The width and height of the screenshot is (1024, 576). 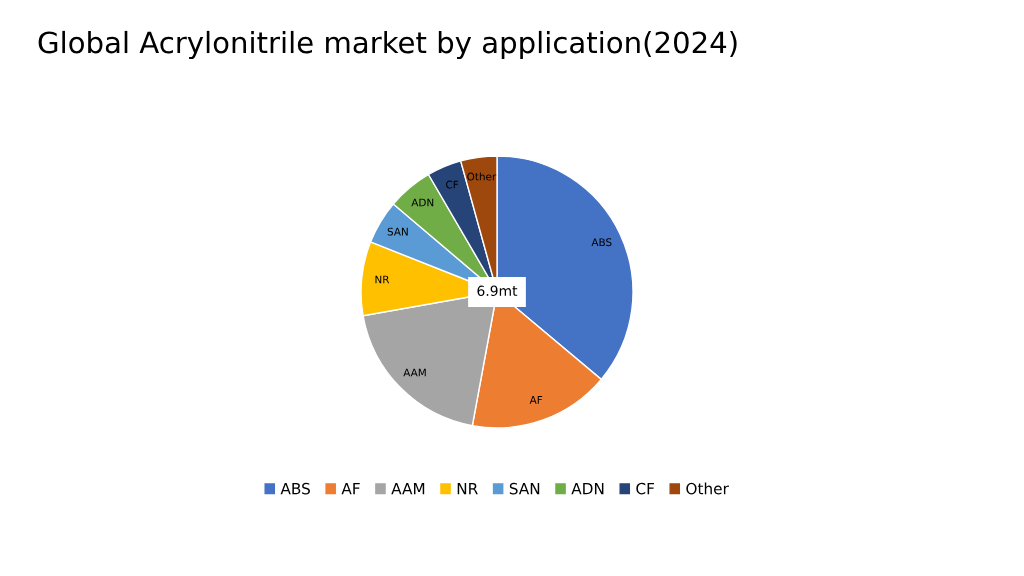 I want to click on legend-label: NR, so click(x=467, y=489).